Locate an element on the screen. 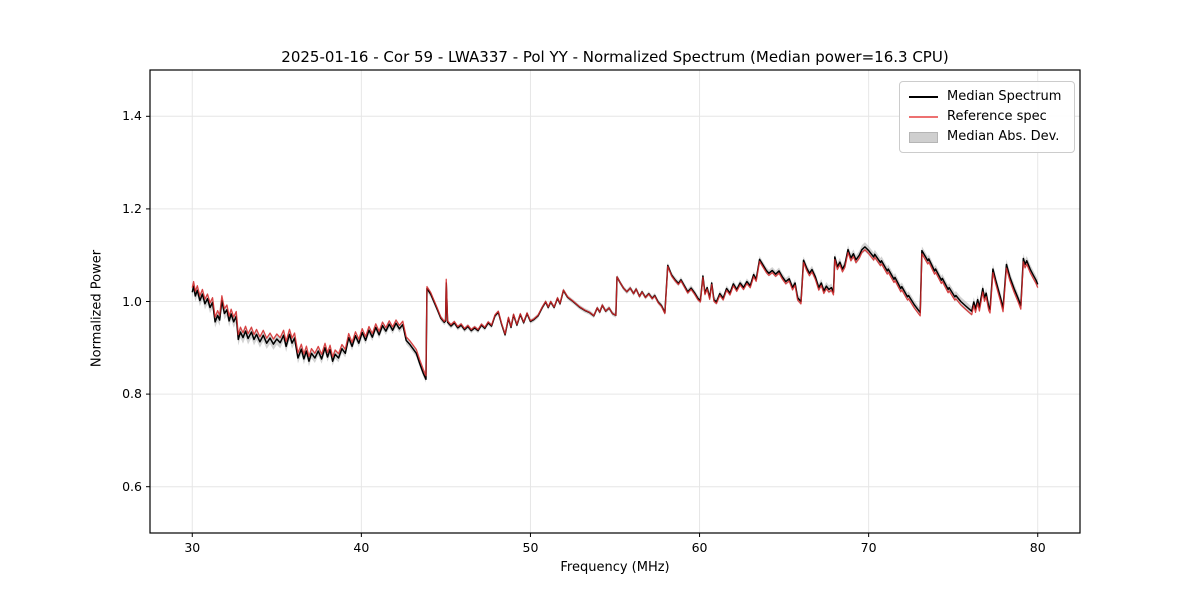 The image size is (1200, 600). legend-item-median-abs-dev: Median Abs. Dev. is located at coordinates (986, 137).